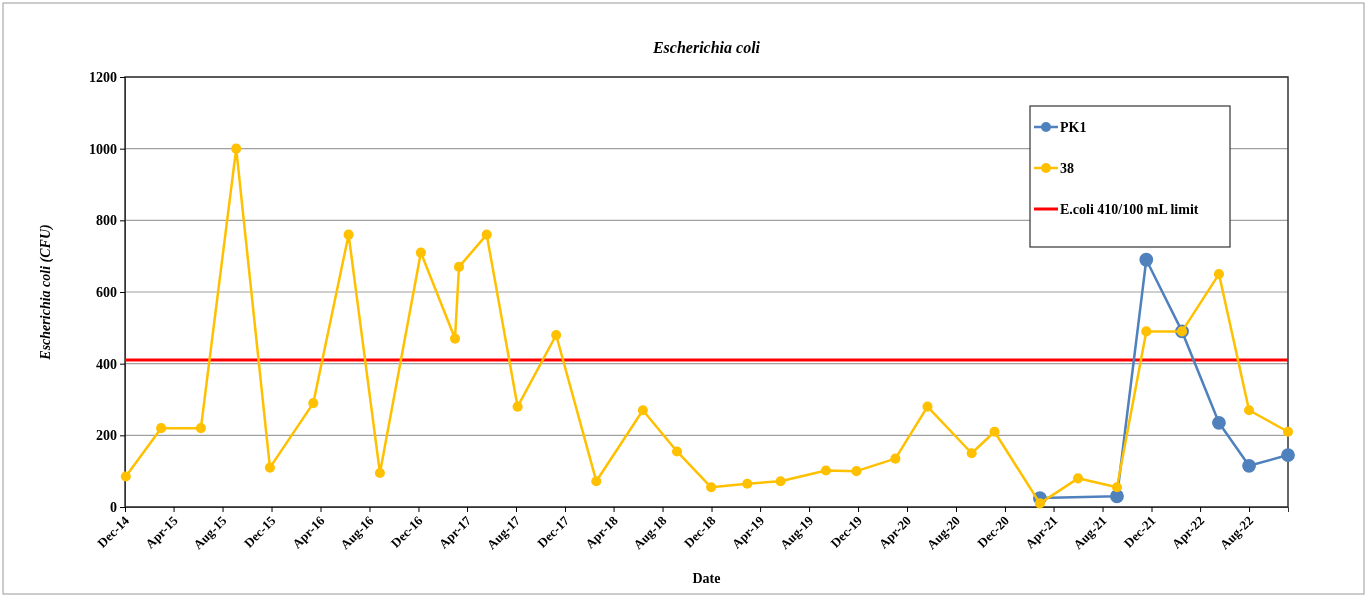 The image size is (1367, 597). Describe the element at coordinates (106, 221) in the screenshot. I see `y-tick-label: 800` at that location.